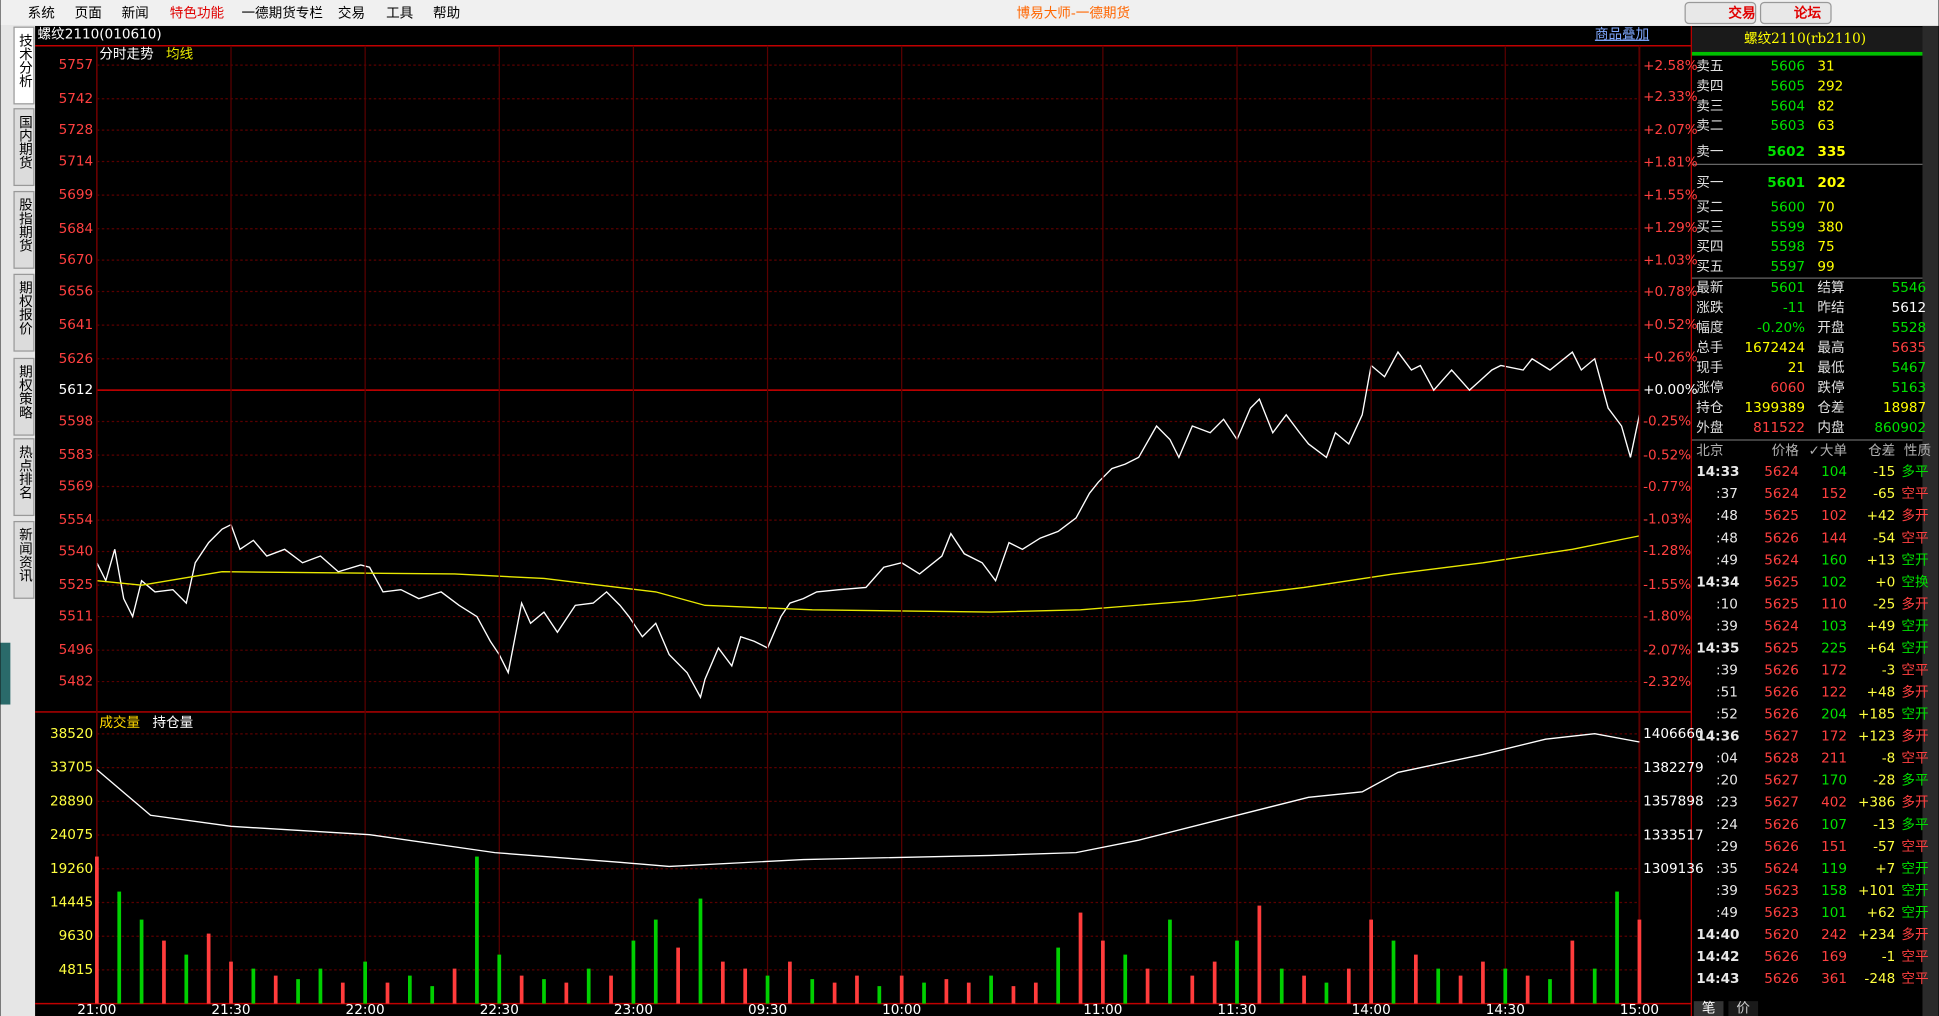 The height and width of the screenshot is (1016, 1939). I want to click on y-tick-label: 5583, so click(76, 455).